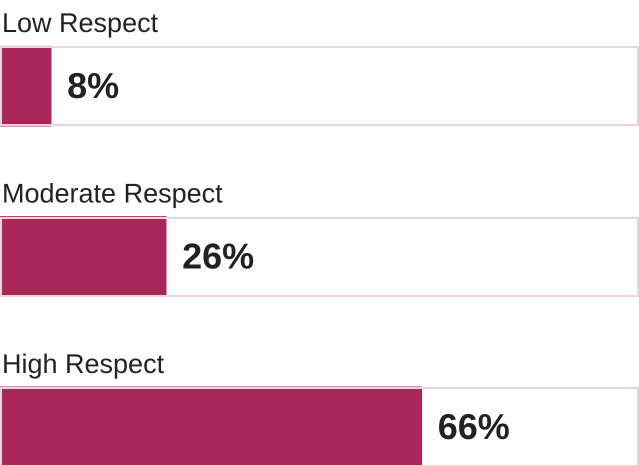 The height and width of the screenshot is (466, 639). What do you see at coordinates (83, 363) in the screenshot?
I see `y-tick-label: High Respect` at bounding box center [83, 363].